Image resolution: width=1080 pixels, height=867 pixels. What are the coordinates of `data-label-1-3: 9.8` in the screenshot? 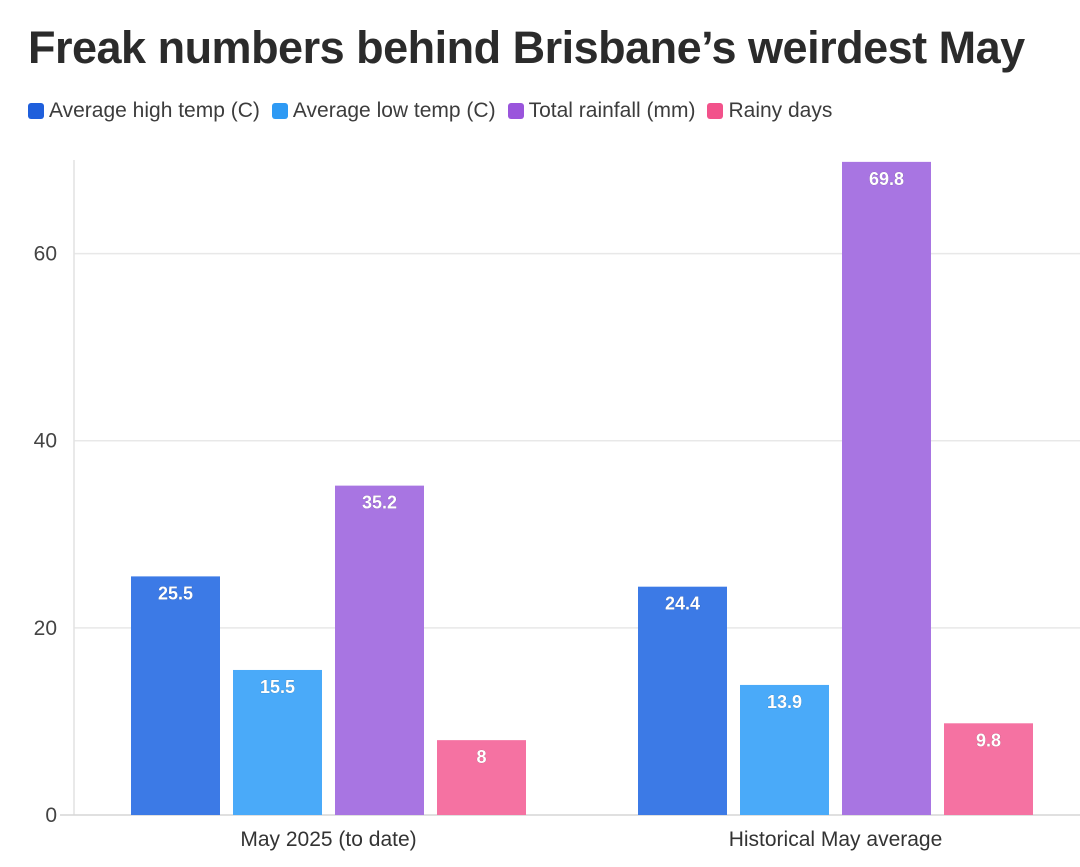 It's located at (988, 740).